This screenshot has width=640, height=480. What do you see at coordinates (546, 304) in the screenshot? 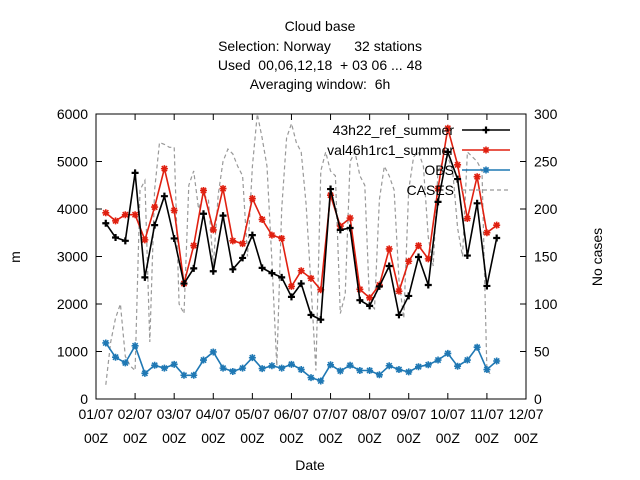
I see `y2-tick-label: 100` at bounding box center [546, 304].